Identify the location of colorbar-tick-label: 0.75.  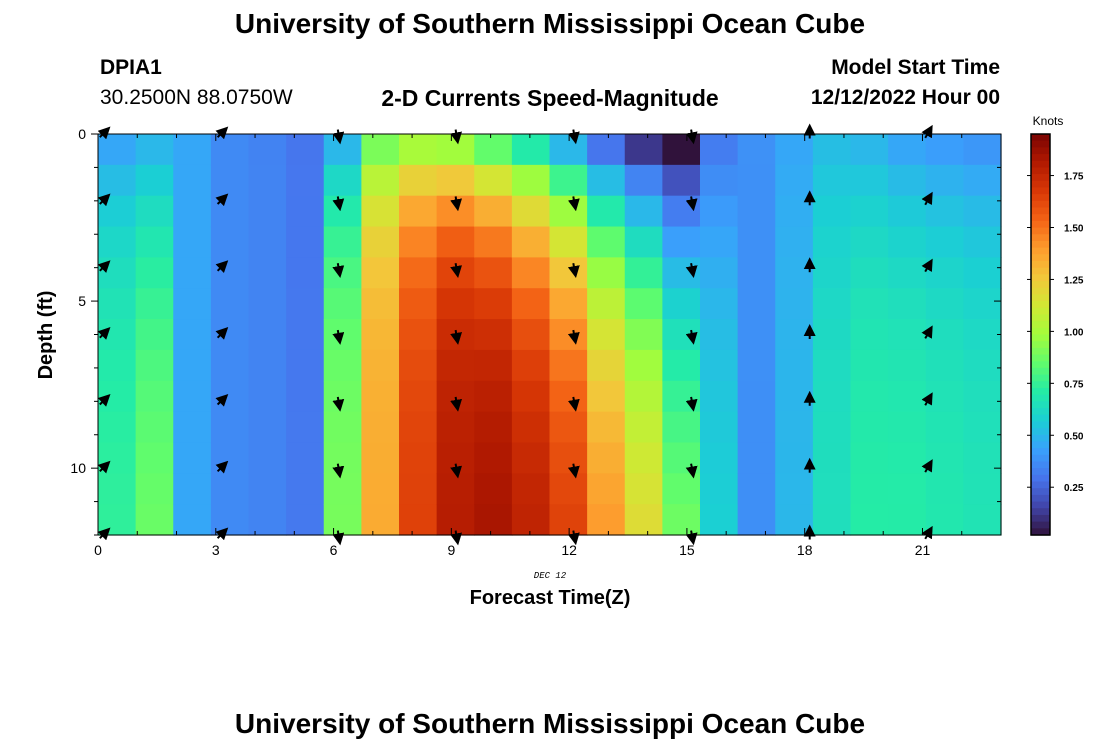
(1074, 384).